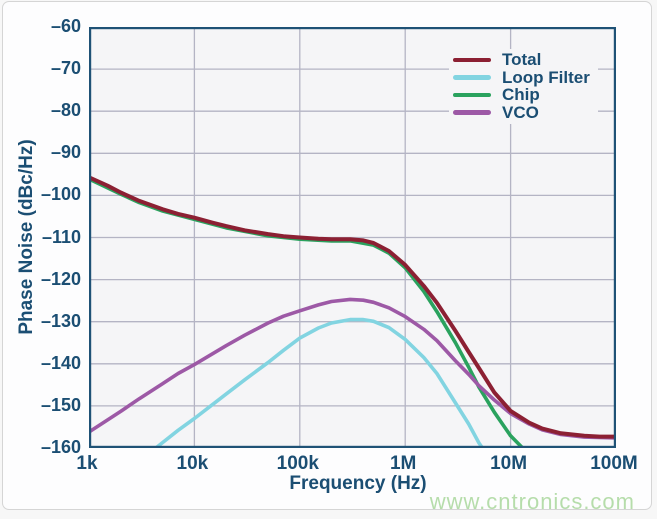  Describe the element at coordinates (60, 320) in the screenshot. I see `y-tick-label: –130` at that location.